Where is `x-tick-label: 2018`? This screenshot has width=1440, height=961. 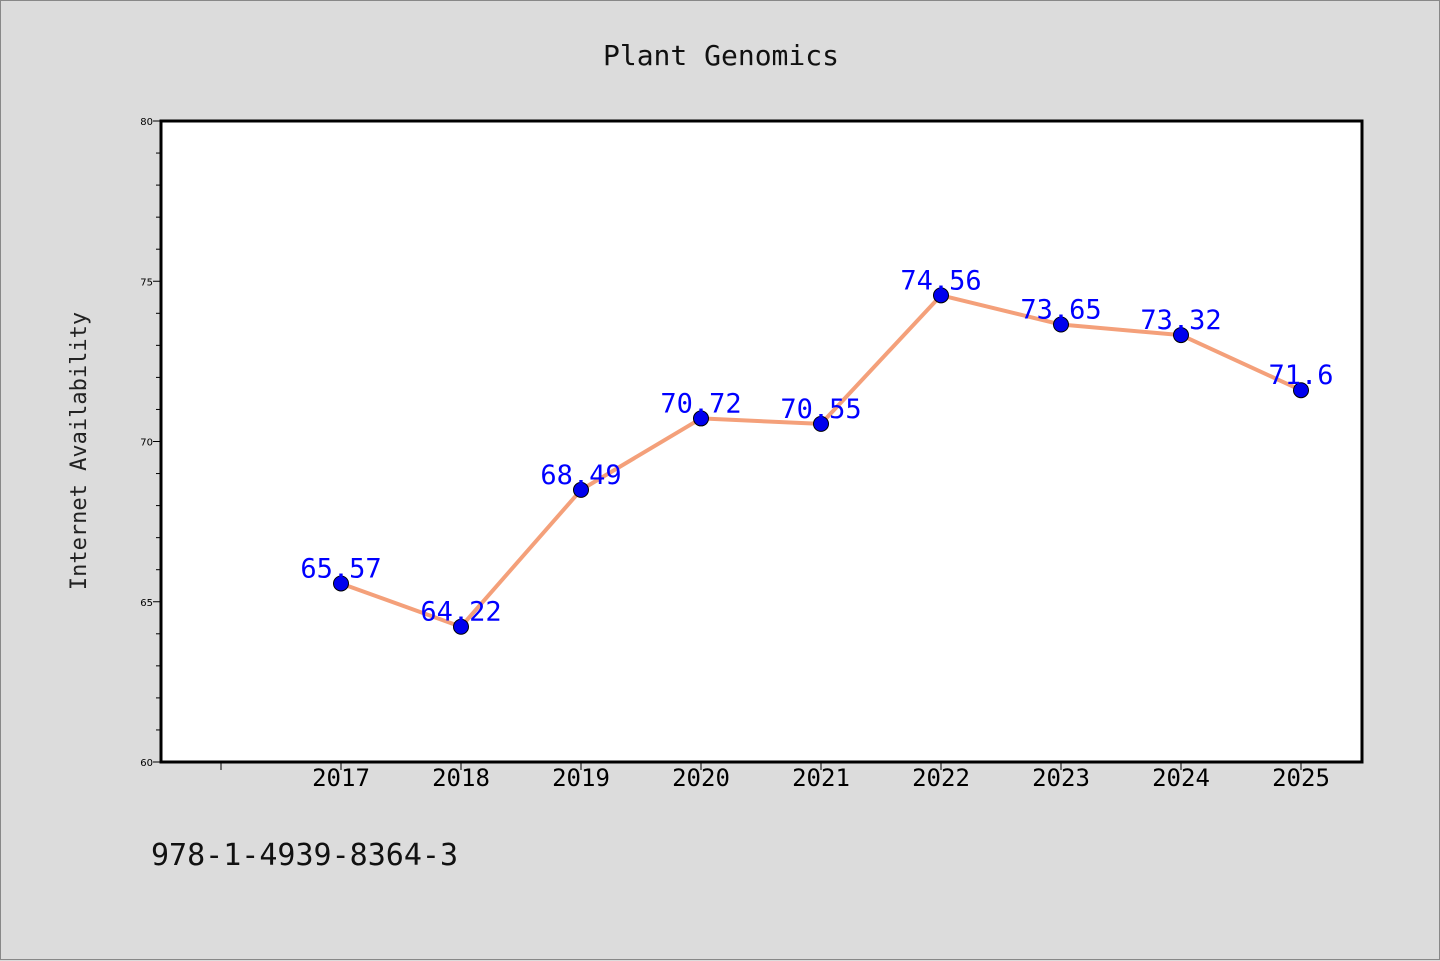
x-tick-label: 2018 is located at coordinates (461, 778).